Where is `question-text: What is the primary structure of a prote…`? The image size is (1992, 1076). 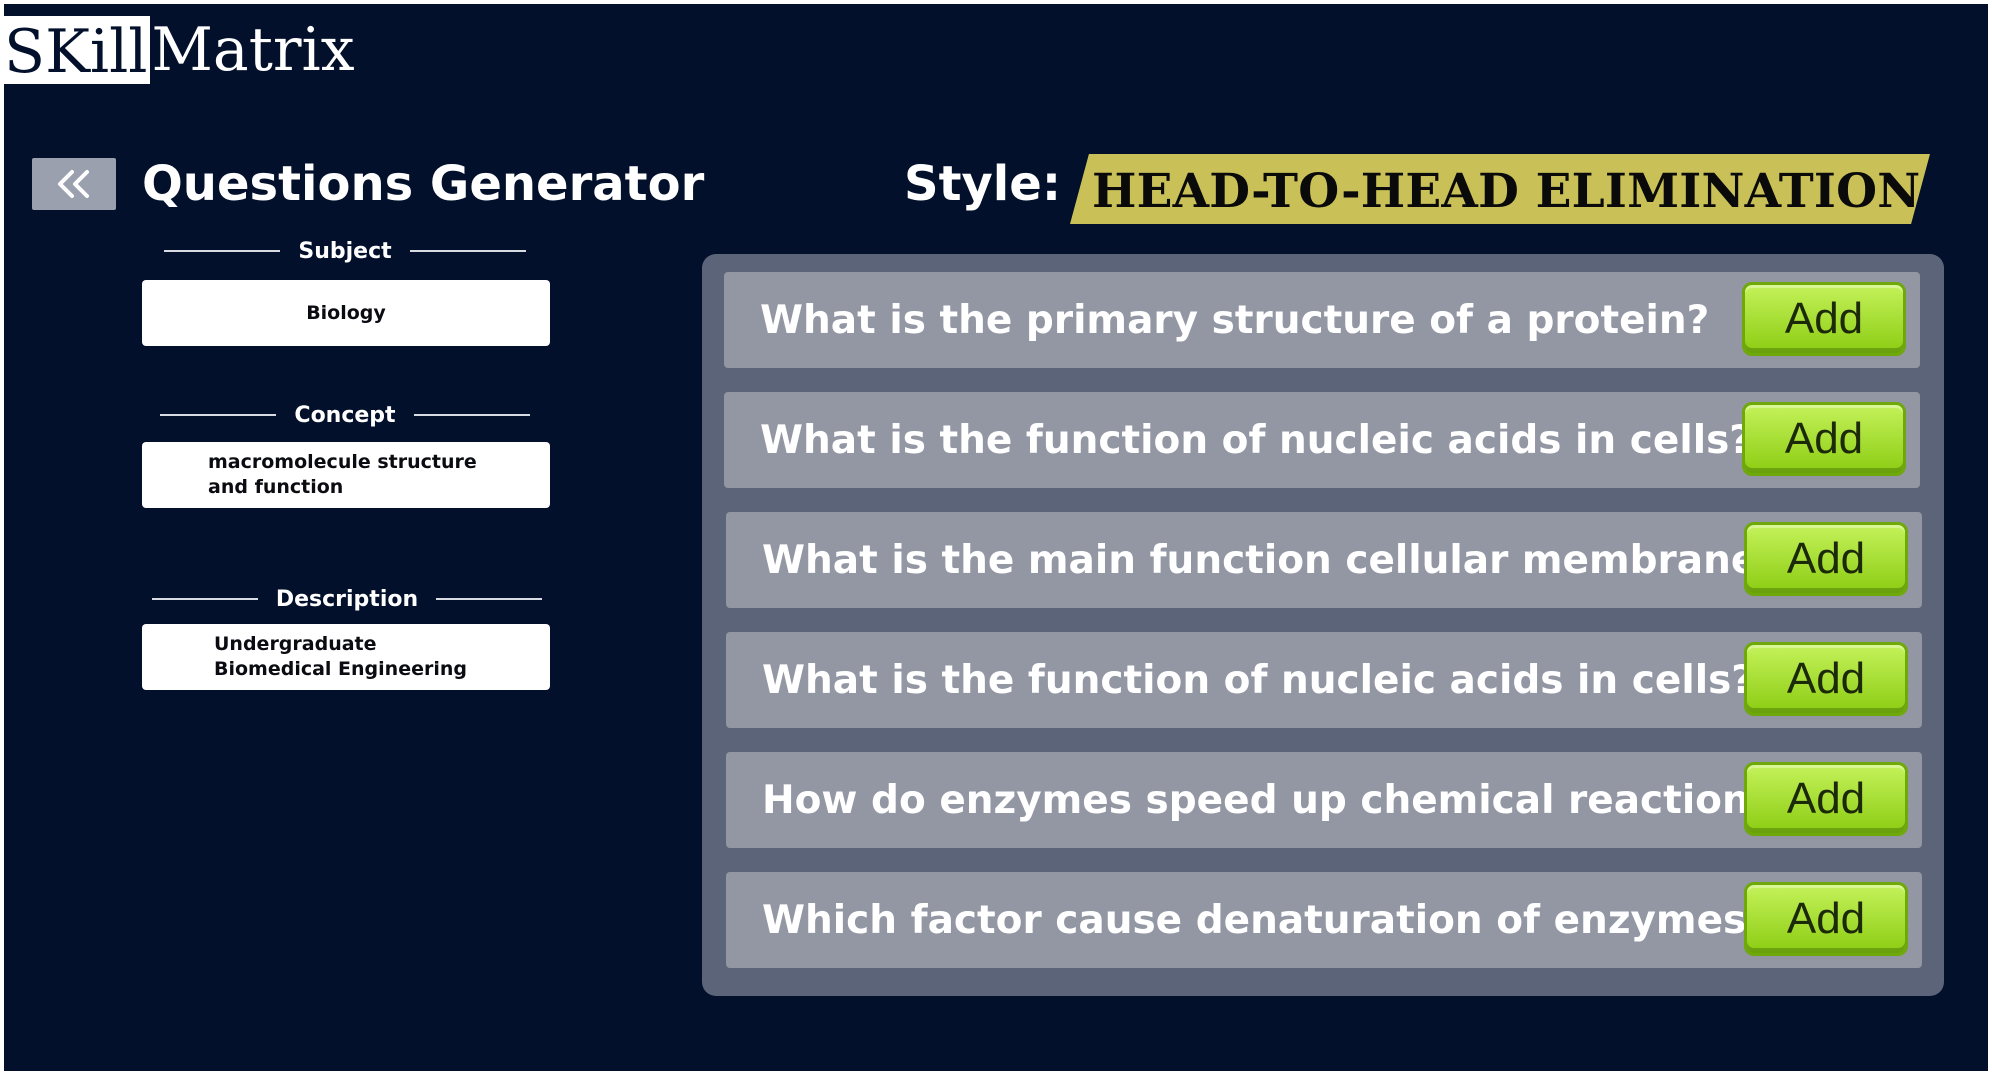 question-text: What is the primary structure of a prote… is located at coordinates (1235, 320).